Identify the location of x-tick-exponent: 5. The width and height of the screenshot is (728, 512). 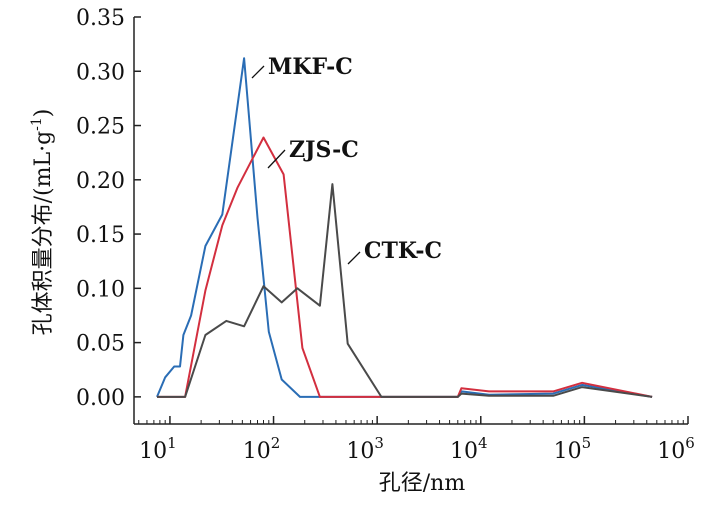
(587, 443).